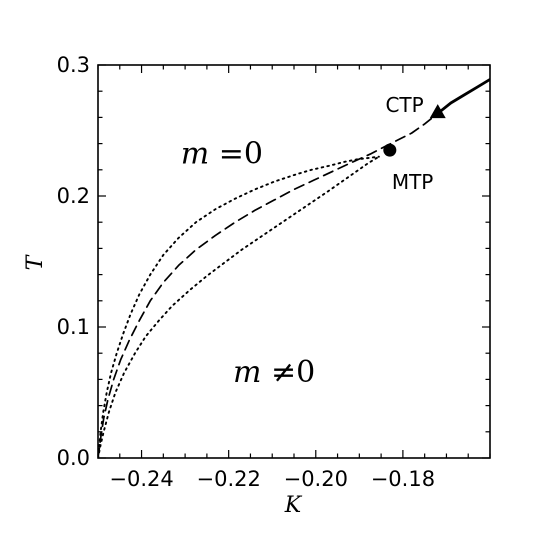 This screenshot has width=545, height=545. I want to click on x-tick-label: −0.20, so click(316, 479).